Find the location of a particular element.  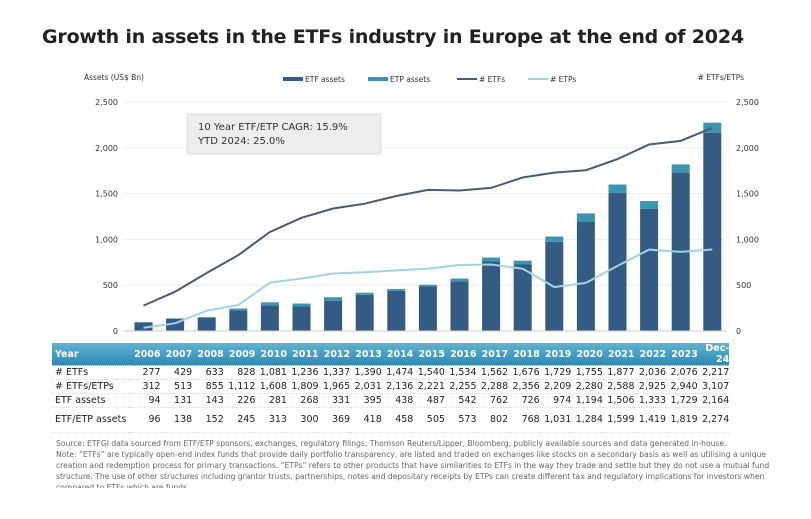

table-cell: 1,676 is located at coordinates (524, 372).